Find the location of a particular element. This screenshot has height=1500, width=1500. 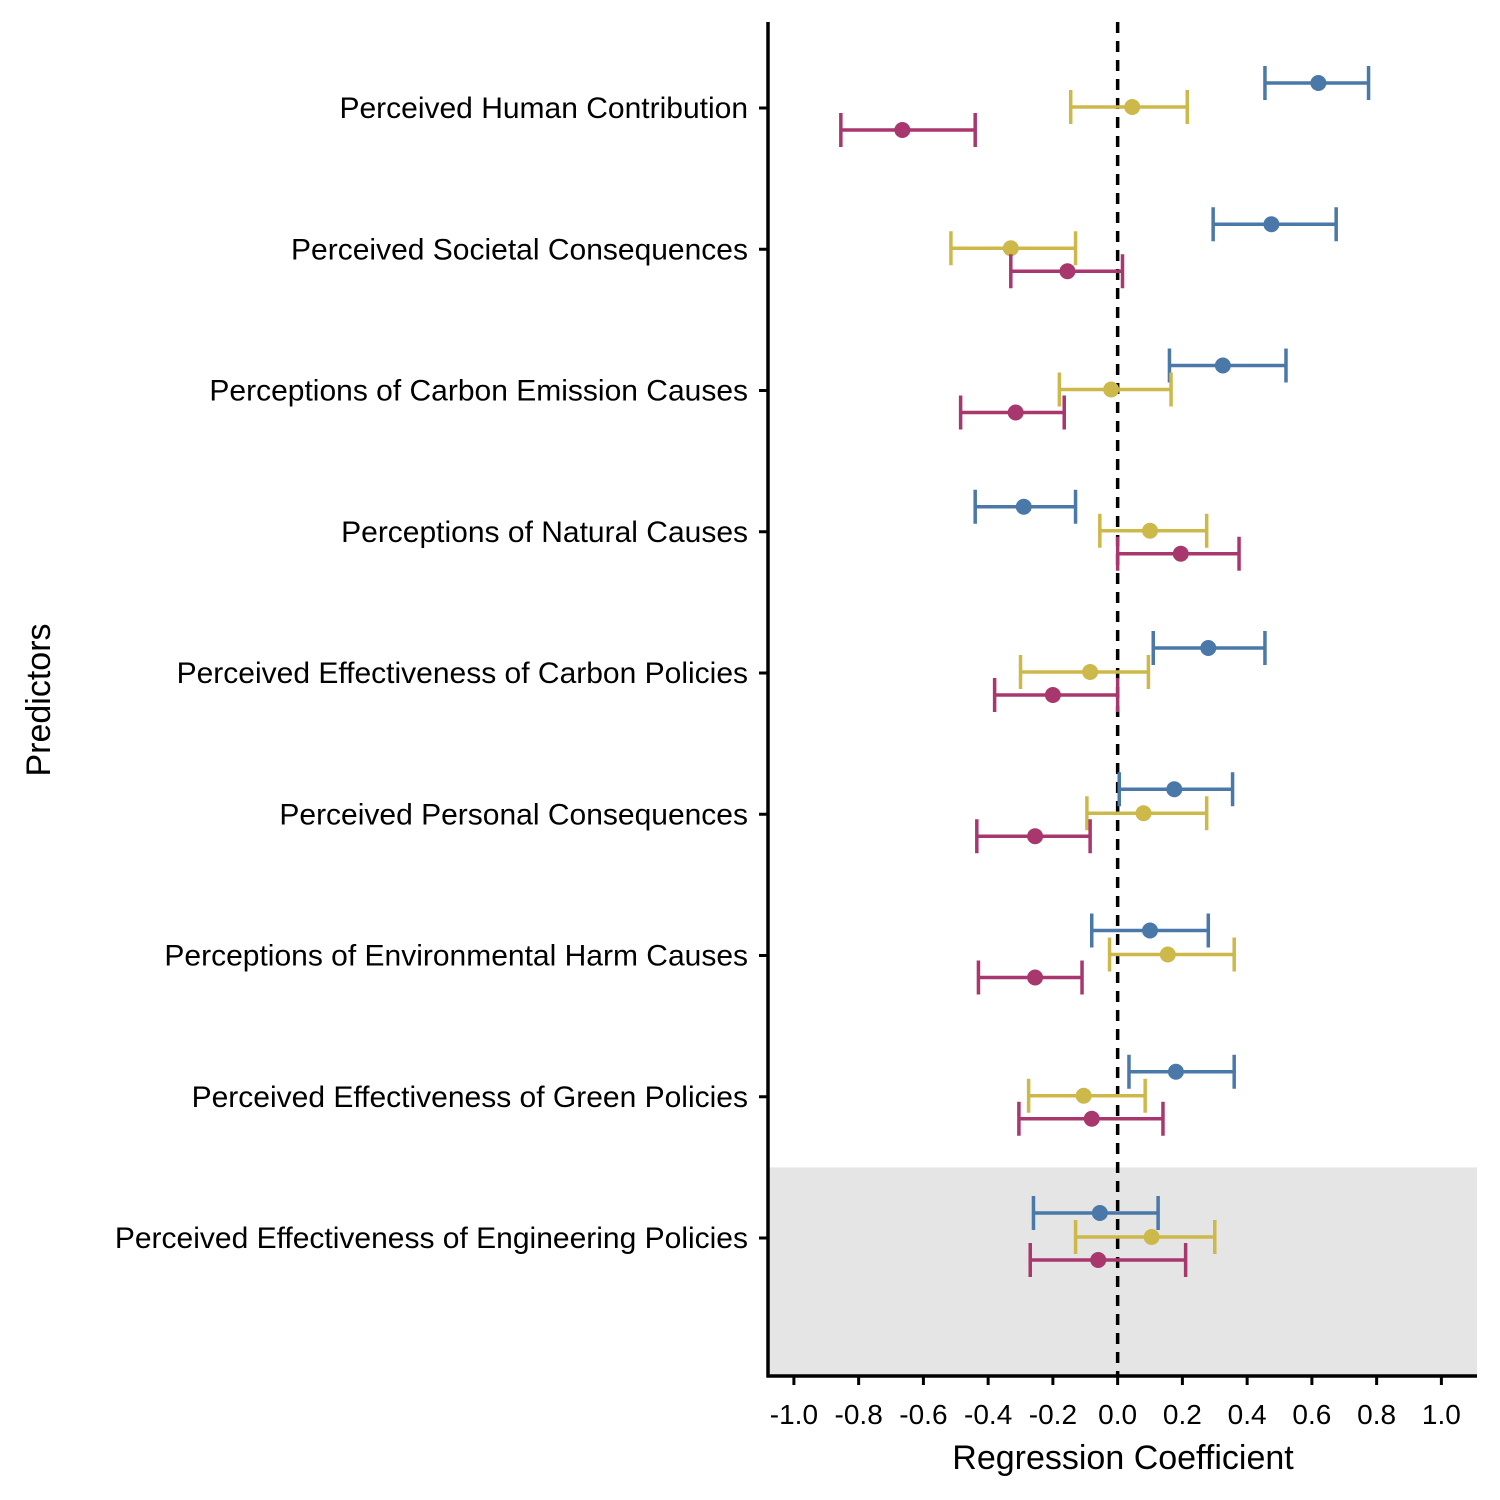

x-tick-label: 0.0 is located at coordinates (1117, 1414).